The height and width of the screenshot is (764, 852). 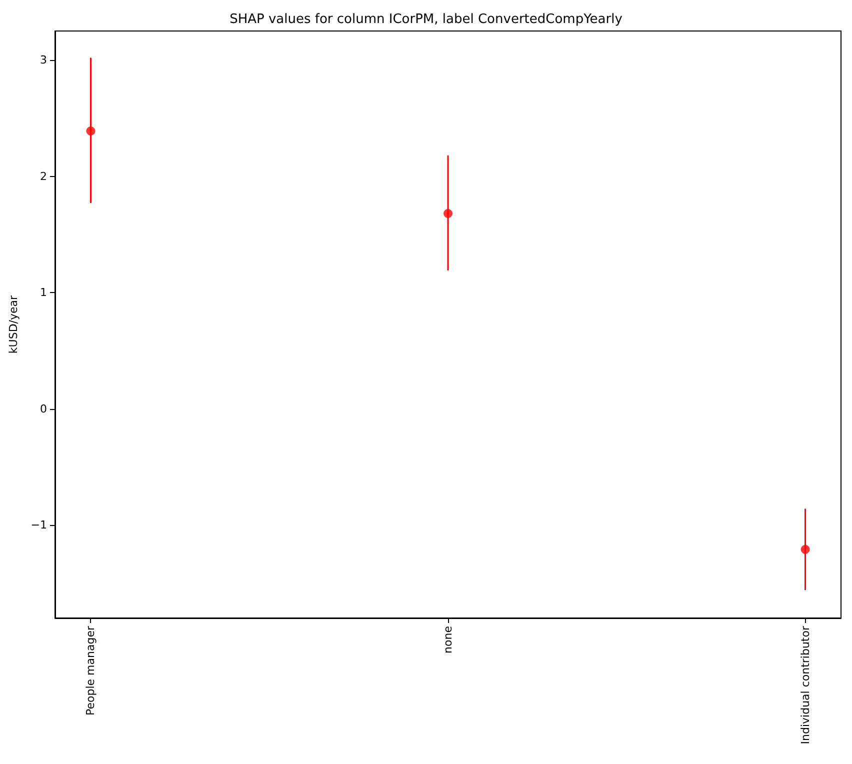 What do you see at coordinates (43, 409) in the screenshot?
I see `y-tick-label: 0` at bounding box center [43, 409].